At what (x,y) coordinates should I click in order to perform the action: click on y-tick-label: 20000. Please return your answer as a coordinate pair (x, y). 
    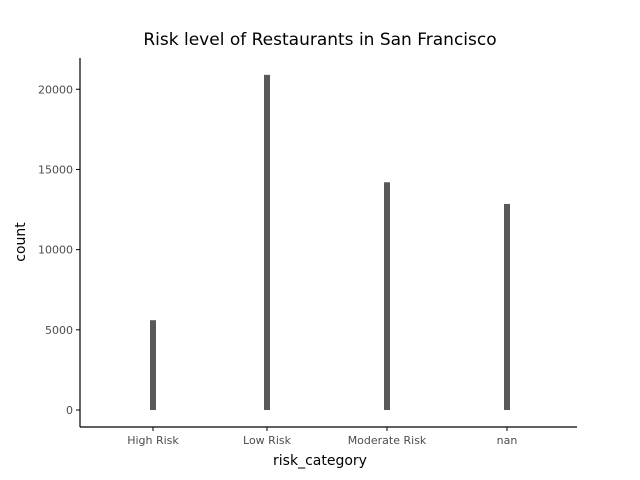
    Looking at the image, I should click on (55, 89).